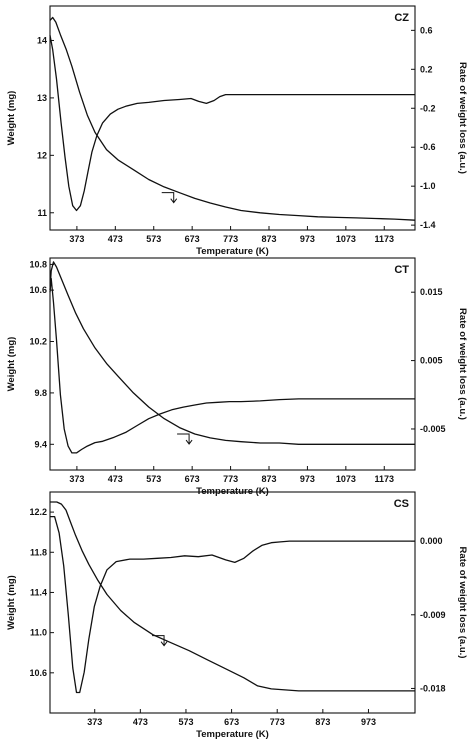 This screenshot has height=744, width=474. Describe the element at coordinates (431, 541) in the screenshot. I see `y-right-tick-label: 0.000` at that location.